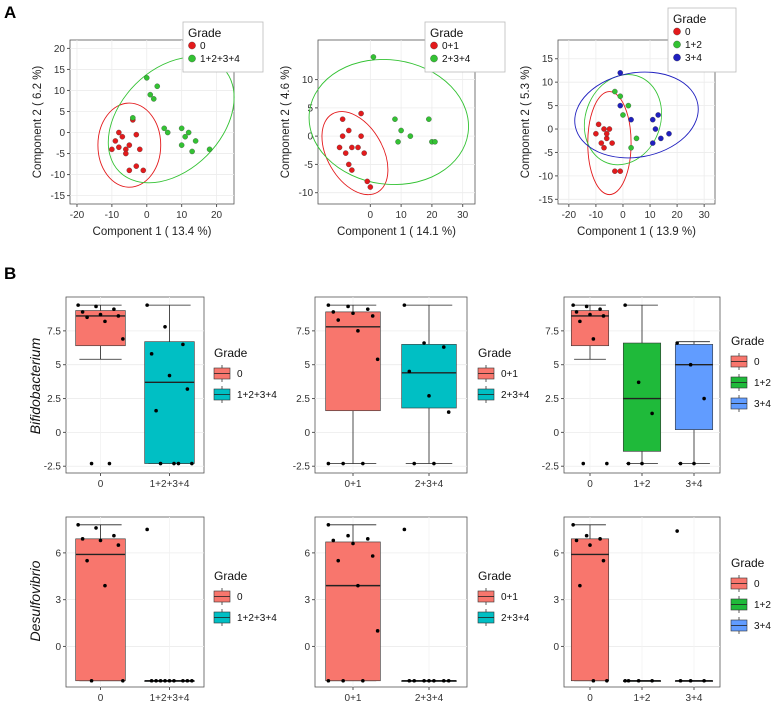  I want to click on box-b1-y-tick-label: 5, so click(58, 365).